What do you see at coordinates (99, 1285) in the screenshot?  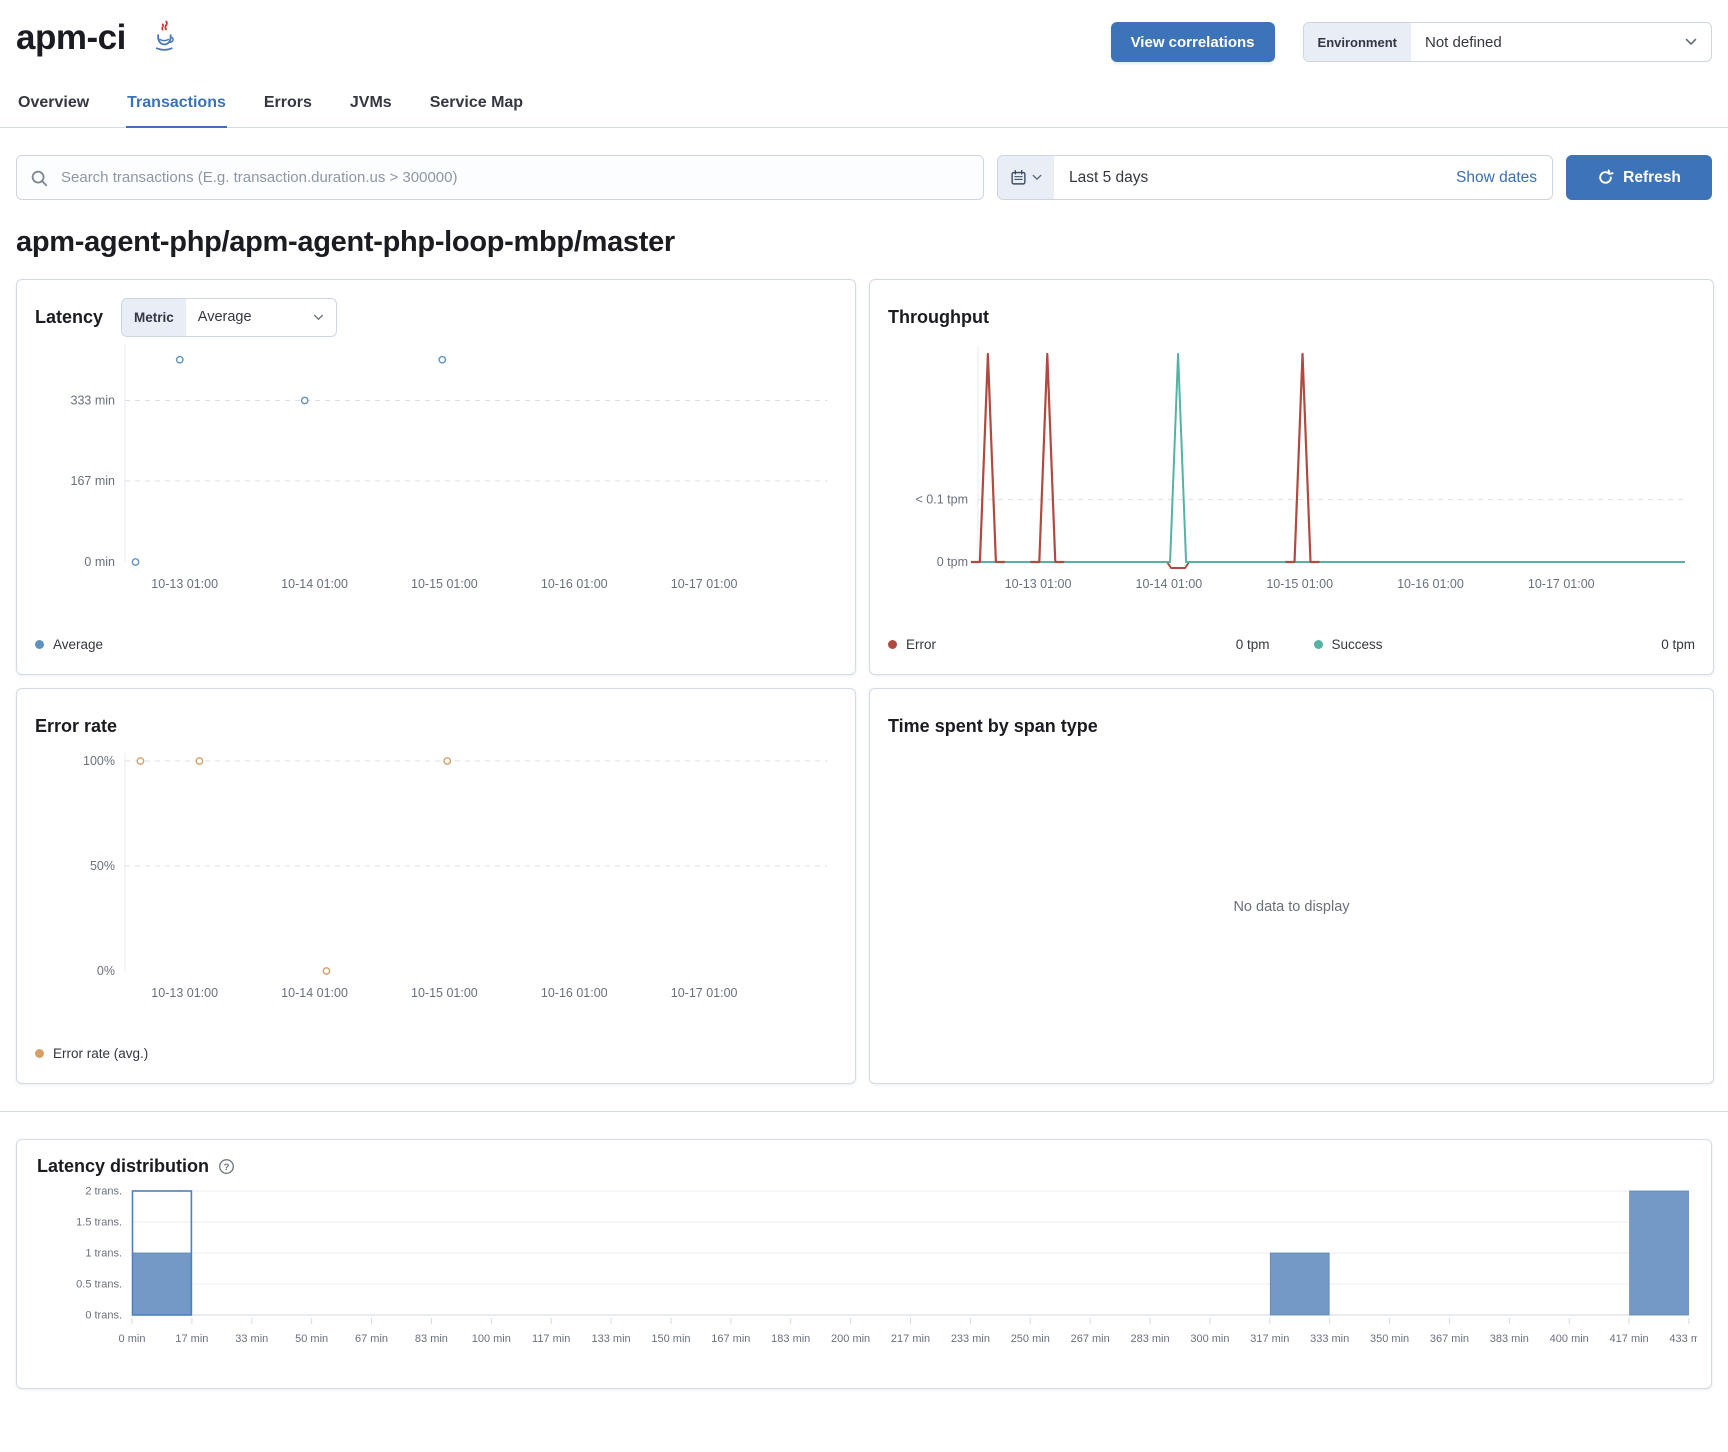 I see `svg-text: 0.5 trans.` at bounding box center [99, 1285].